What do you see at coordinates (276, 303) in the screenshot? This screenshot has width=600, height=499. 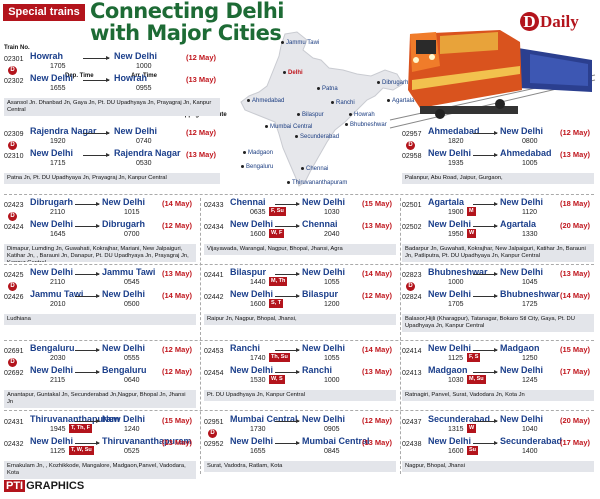 I see `run-days-tag: S, T` at bounding box center [276, 303].